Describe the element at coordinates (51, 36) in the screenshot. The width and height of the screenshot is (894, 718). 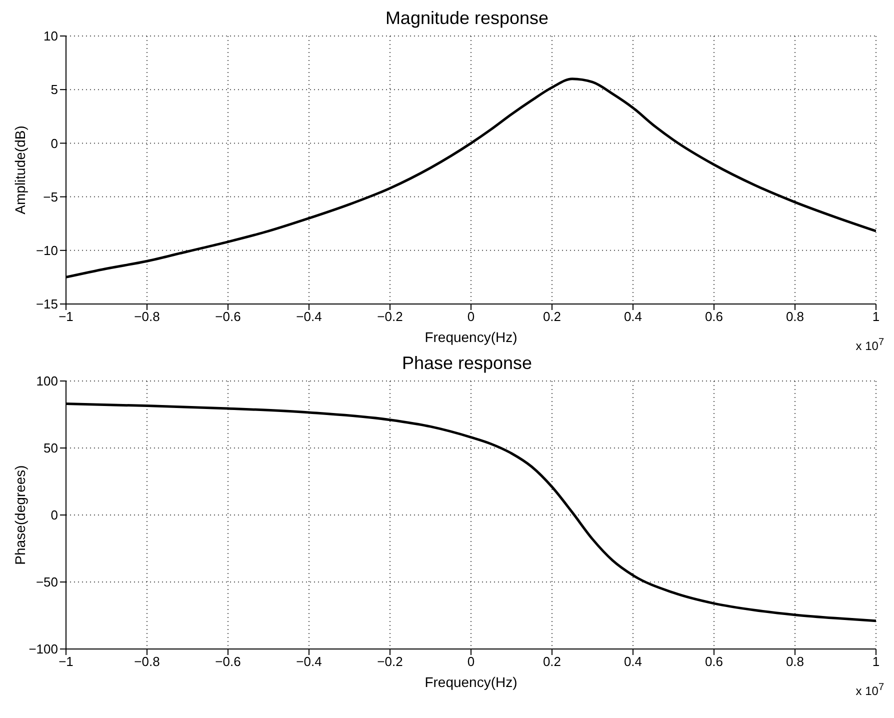
I see `y-tick-label: 10` at that location.